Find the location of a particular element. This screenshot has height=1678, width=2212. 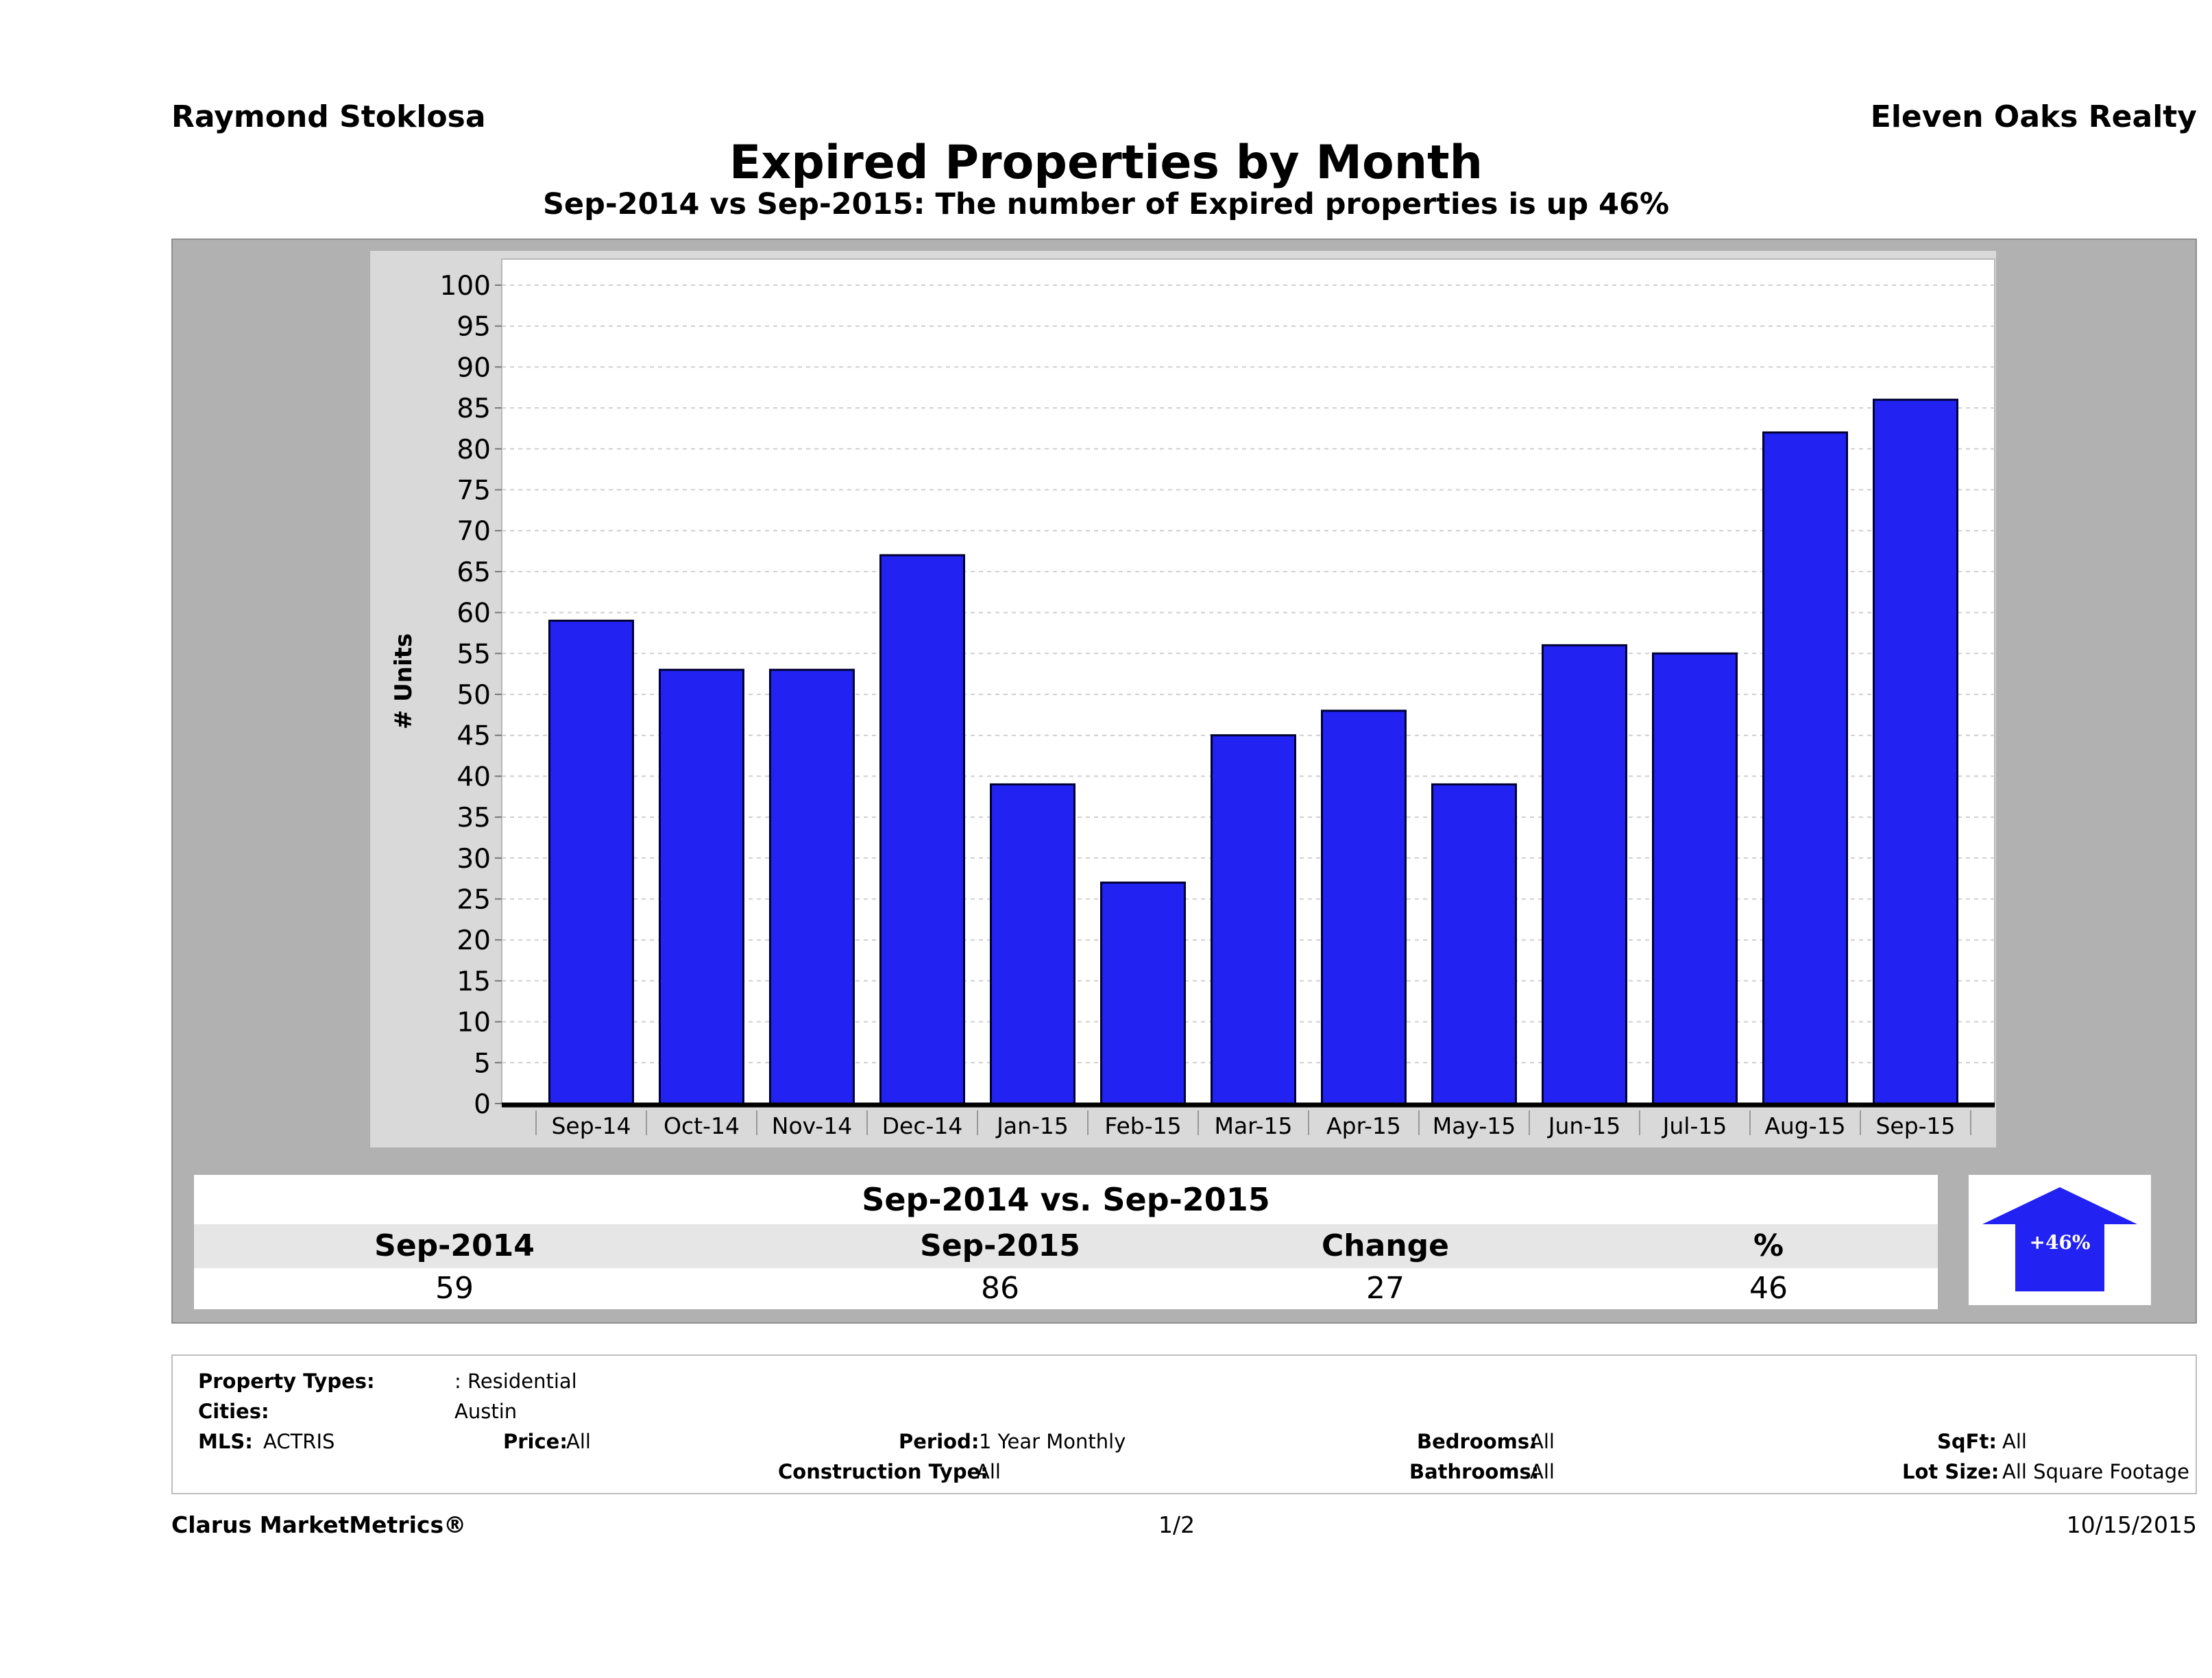

y-tick-label: 35 is located at coordinates (474, 818).